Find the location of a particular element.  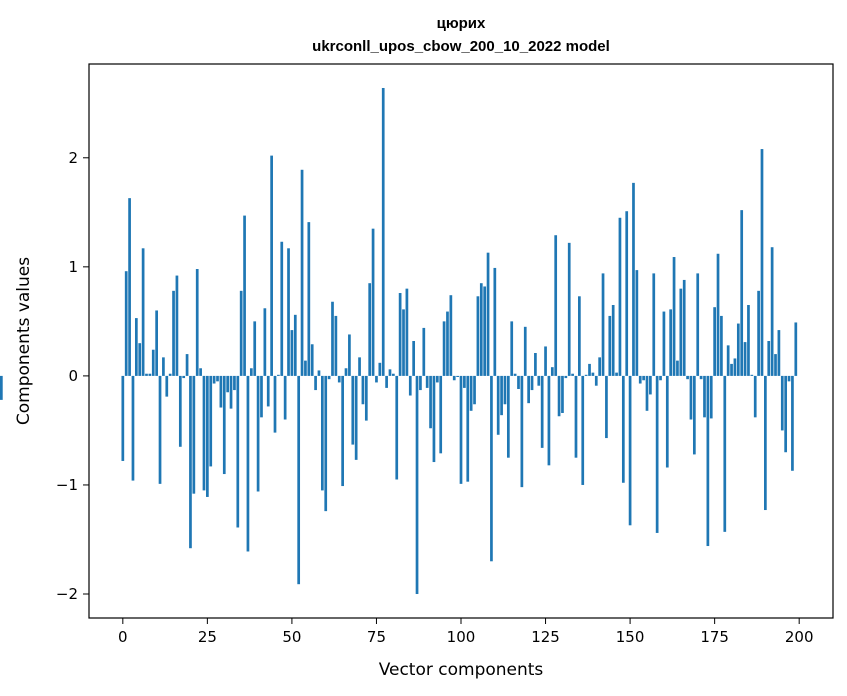

chart-title-line-2: ukrconll_upos_cbow_200_10_2022 model is located at coordinates (461, 46).